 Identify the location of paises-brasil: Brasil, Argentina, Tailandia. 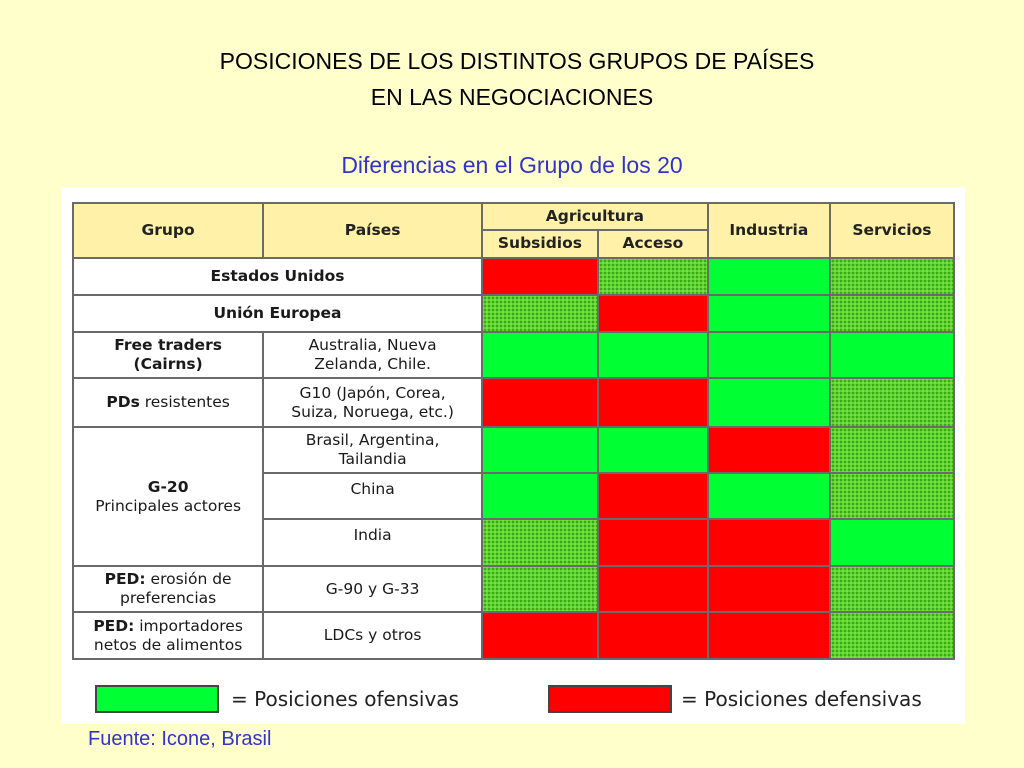
(372, 450).